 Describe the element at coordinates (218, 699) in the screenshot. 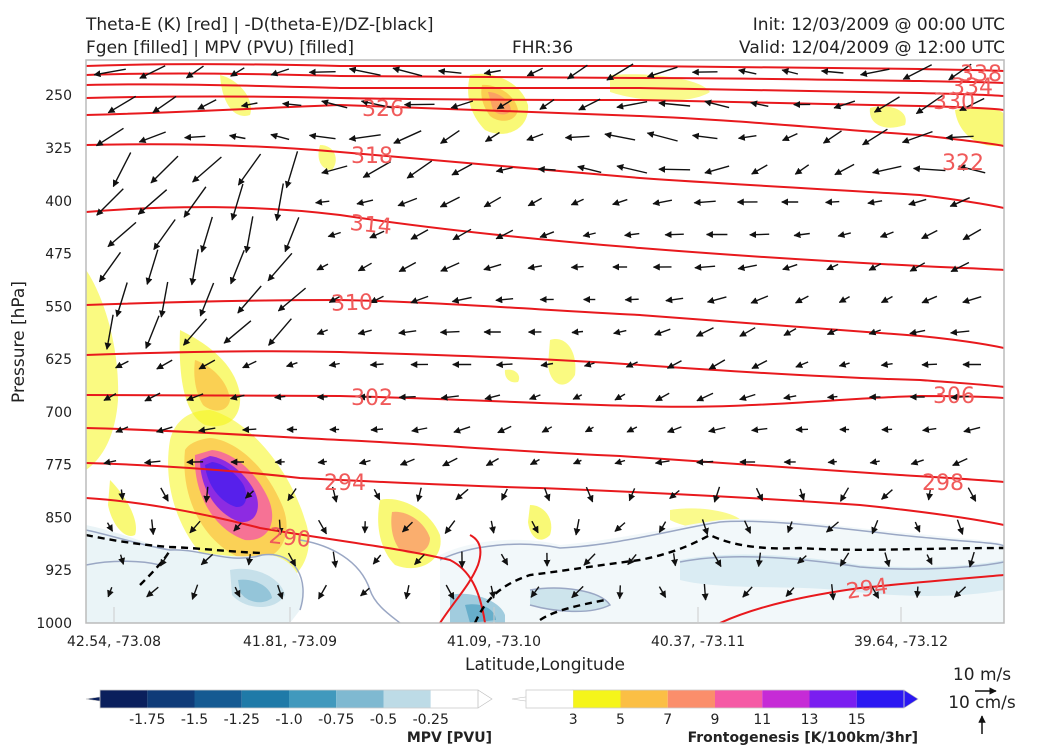

I see `mpv-colorbar-swatch` at that location.